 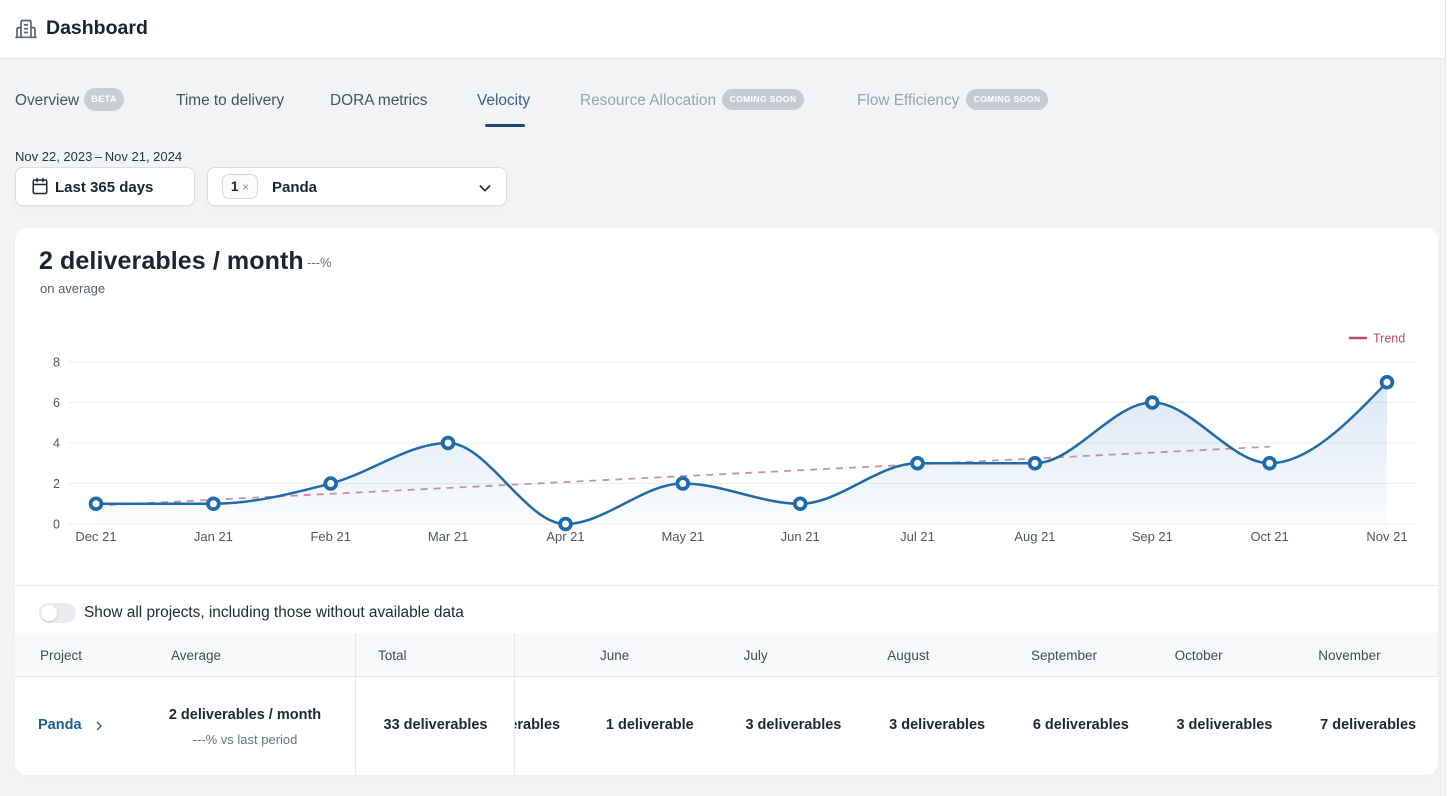 I want to click on svg-text: Trend, so click(x=1389, y=339).